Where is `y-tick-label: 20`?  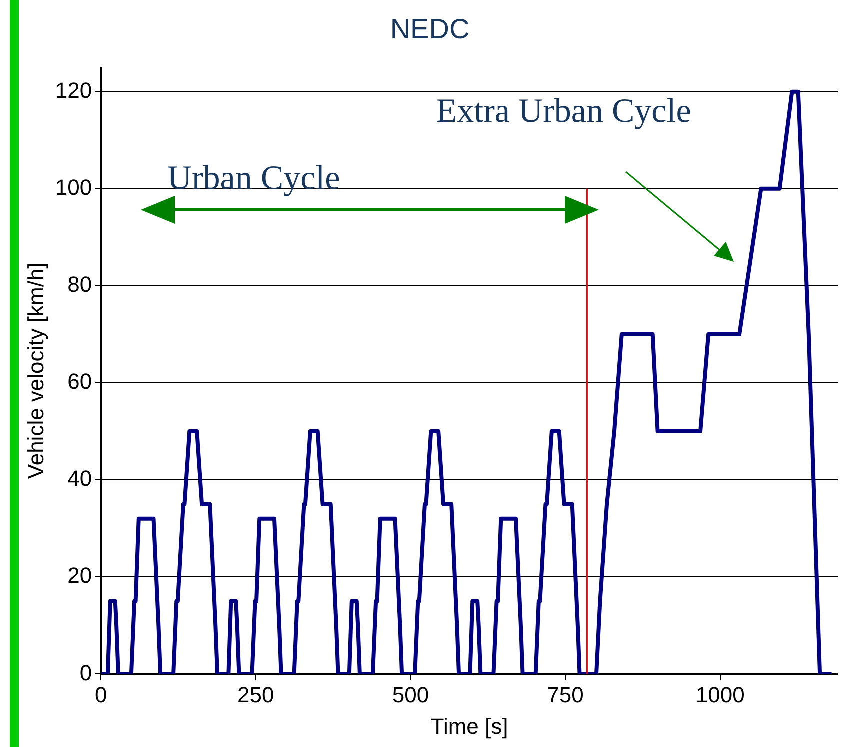 y-tick-label: 20 is located at coordinates (80, 575).